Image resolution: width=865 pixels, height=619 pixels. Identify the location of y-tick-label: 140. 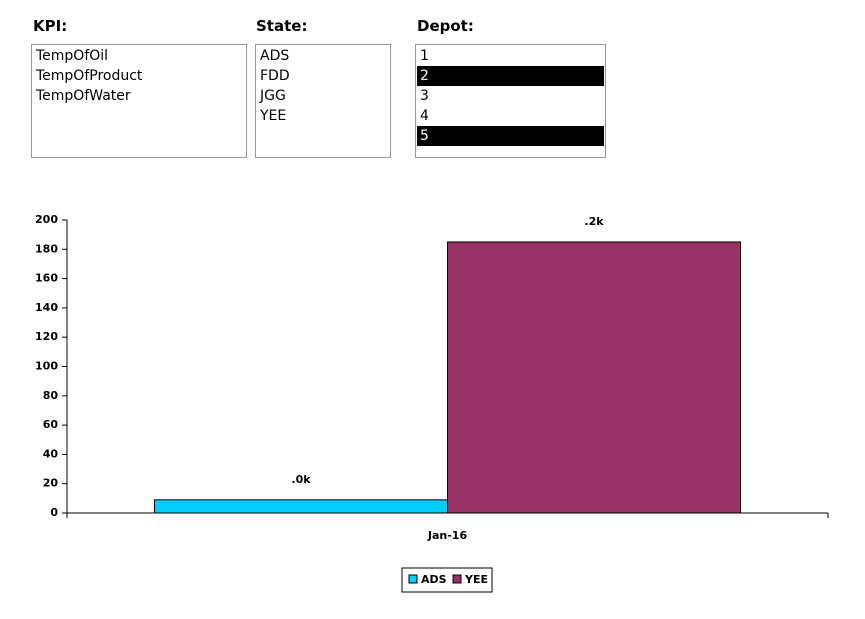
(46, 307).